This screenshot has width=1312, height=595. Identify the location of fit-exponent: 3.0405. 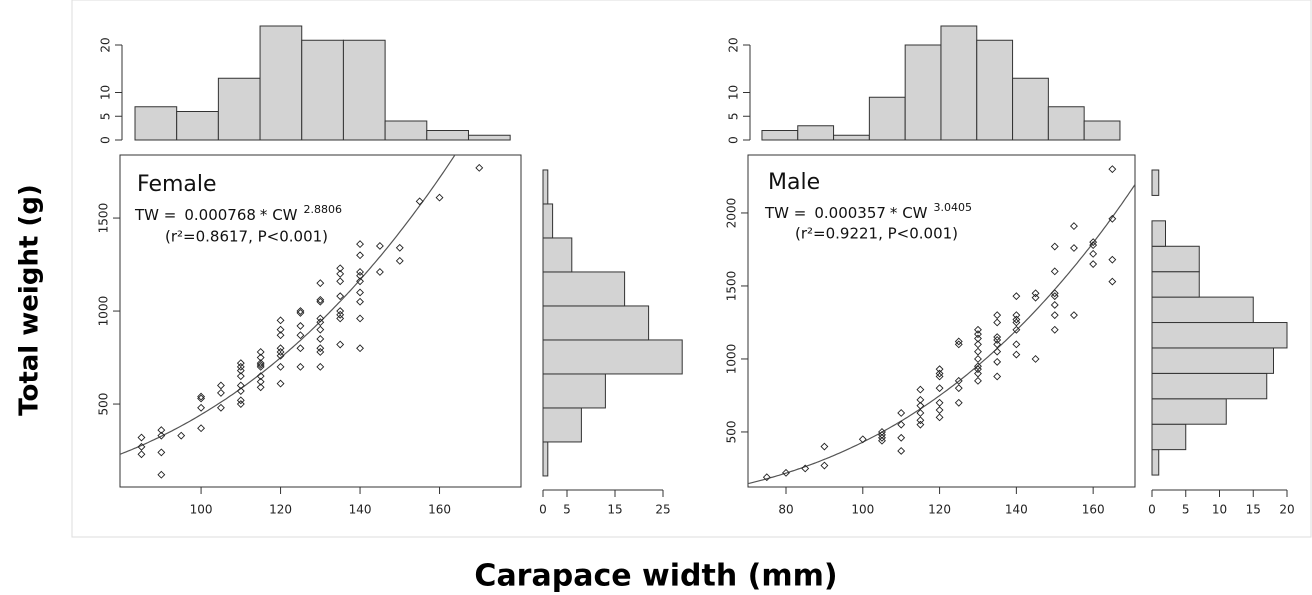
(953, 207).